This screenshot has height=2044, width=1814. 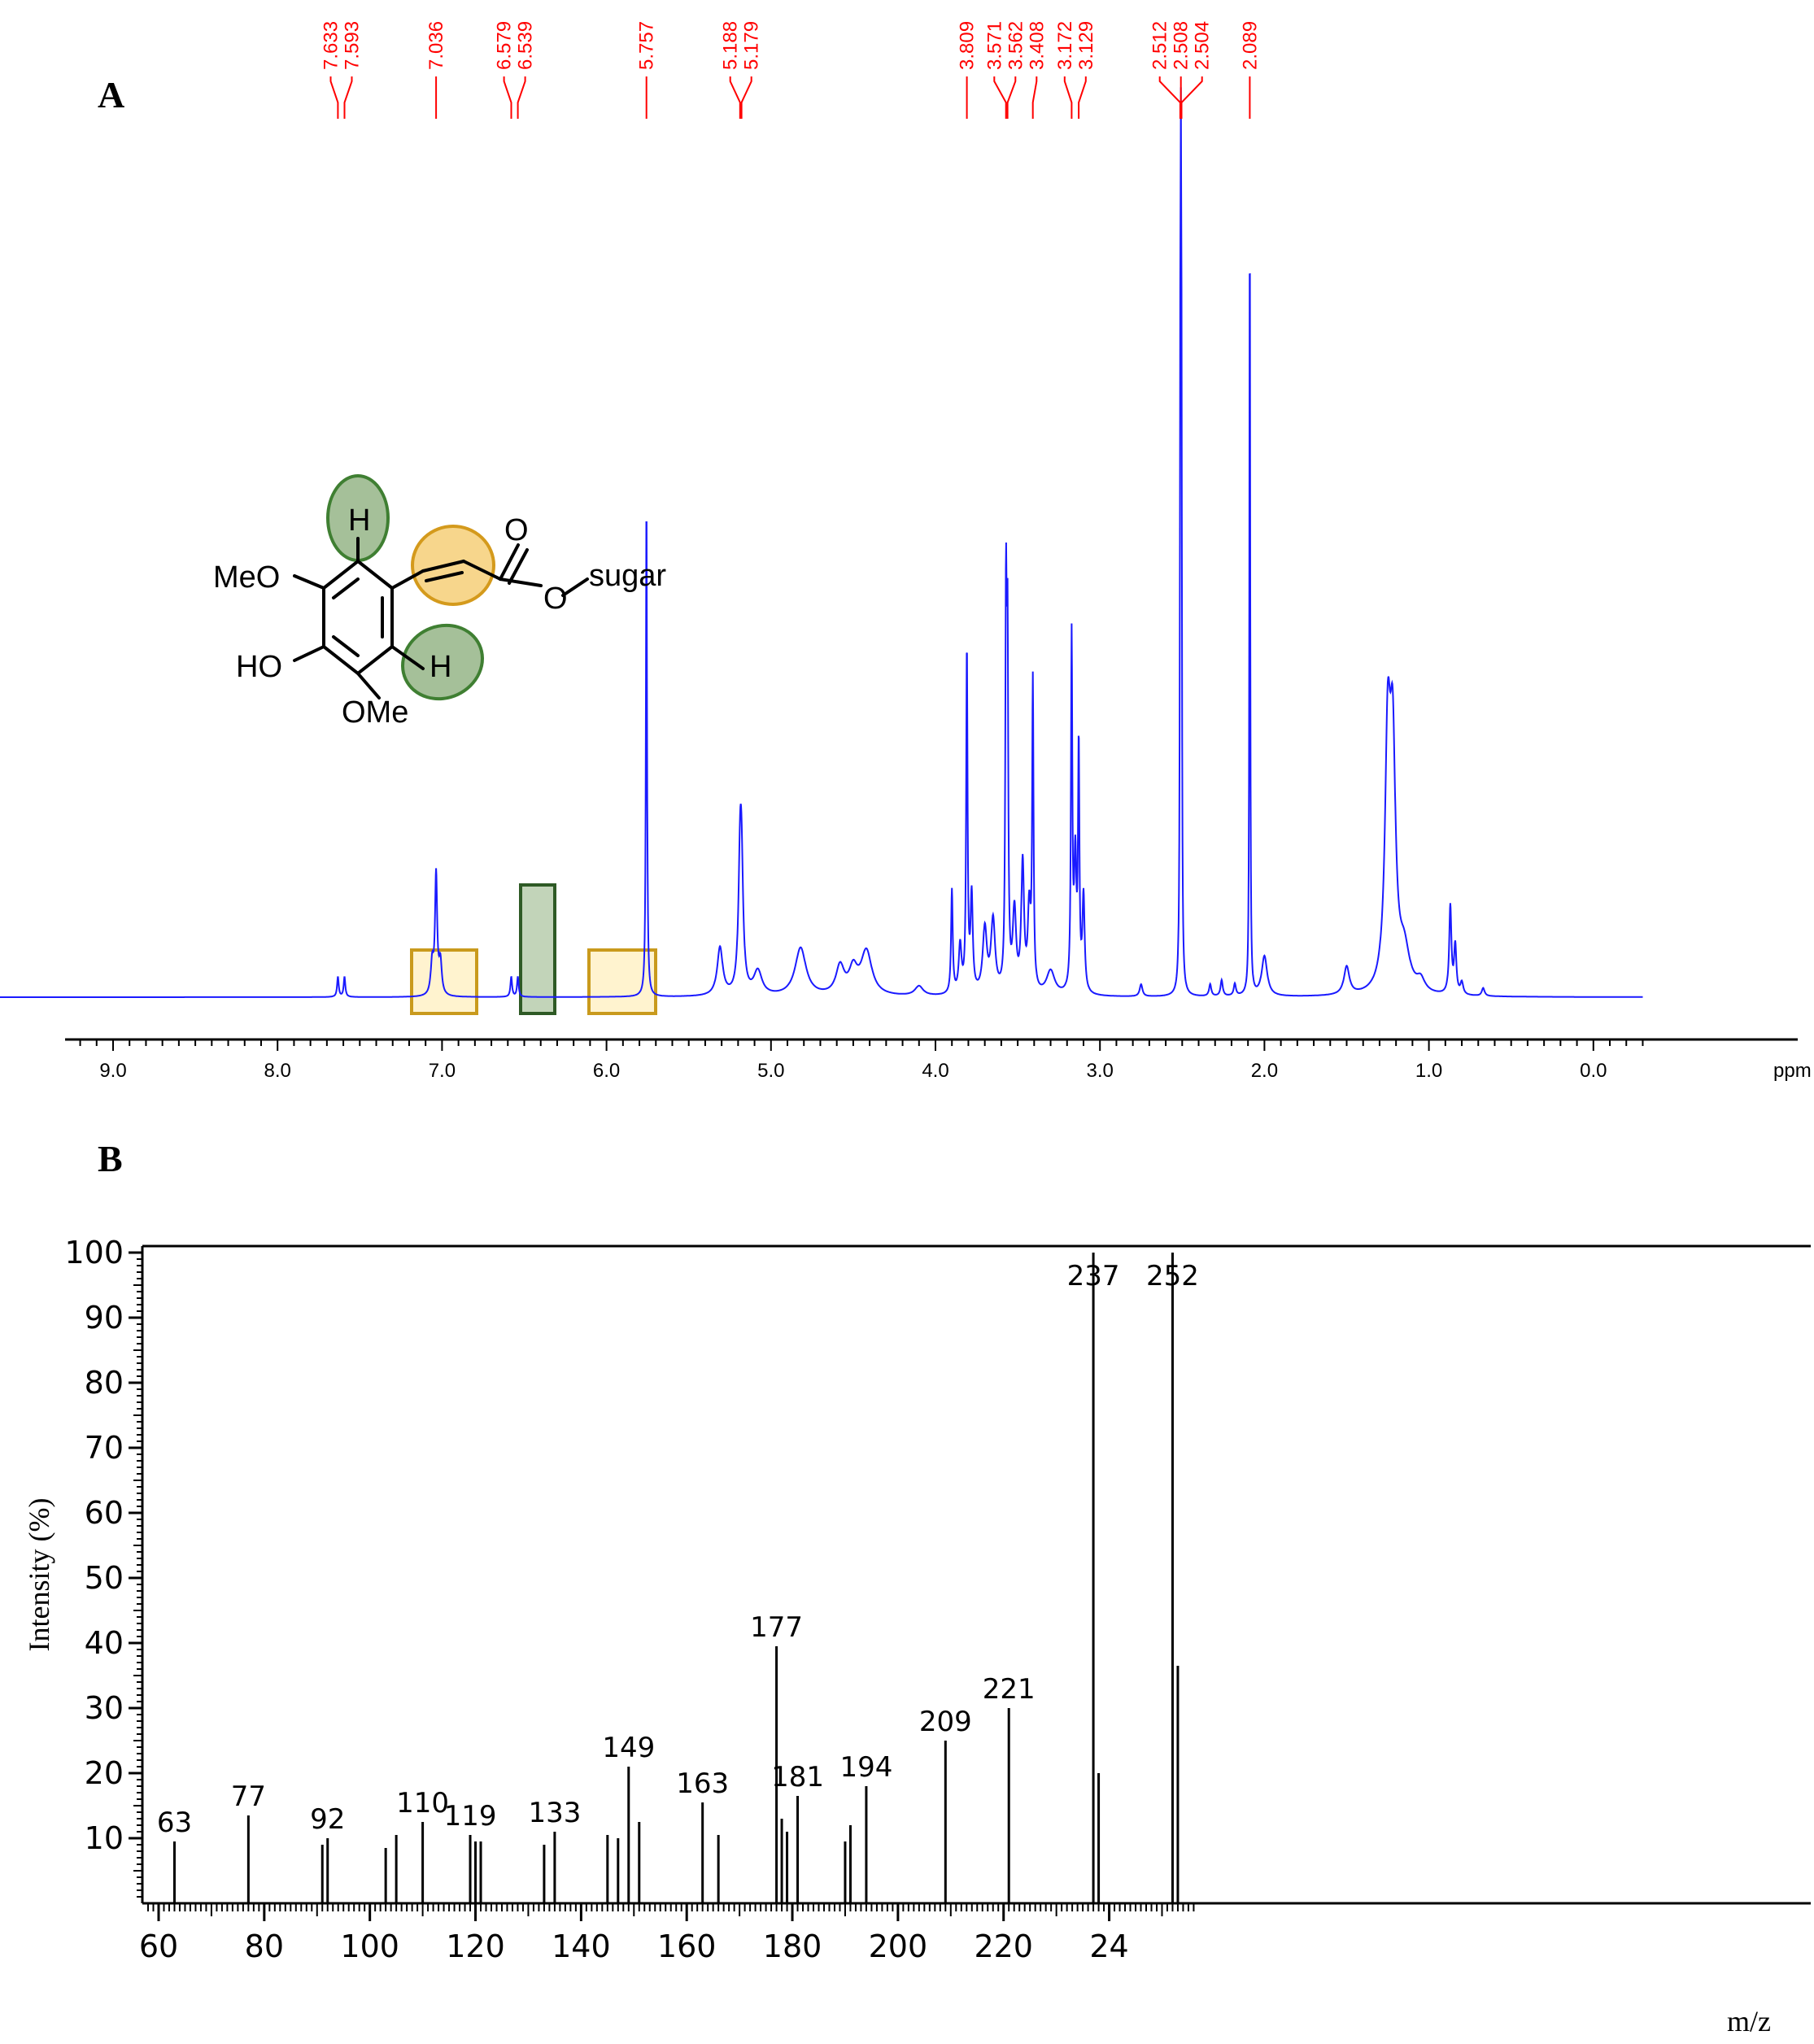 I want to click on nmr-tick-label: 9.0, so click(x=112, y=1071).